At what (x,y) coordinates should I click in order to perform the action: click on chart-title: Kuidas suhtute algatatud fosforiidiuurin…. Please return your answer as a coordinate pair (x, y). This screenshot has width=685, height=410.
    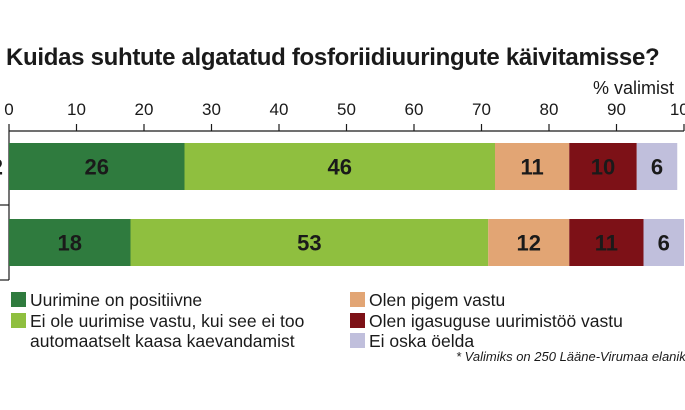
    Looking at the image, I should click on (333, 57).